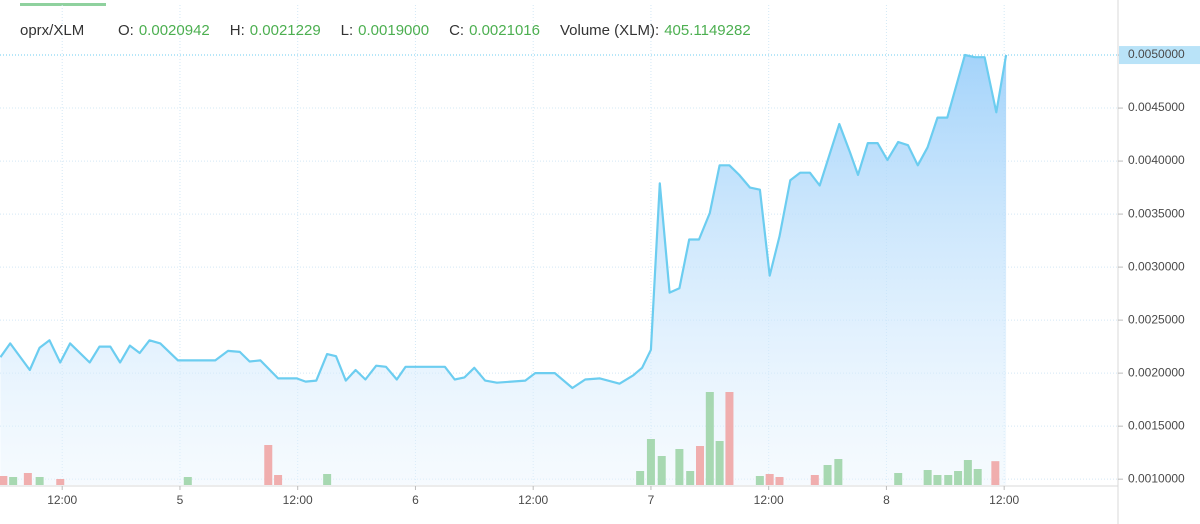  I want to click on y-tick-label: 0.0020000, so click(1156, 372).